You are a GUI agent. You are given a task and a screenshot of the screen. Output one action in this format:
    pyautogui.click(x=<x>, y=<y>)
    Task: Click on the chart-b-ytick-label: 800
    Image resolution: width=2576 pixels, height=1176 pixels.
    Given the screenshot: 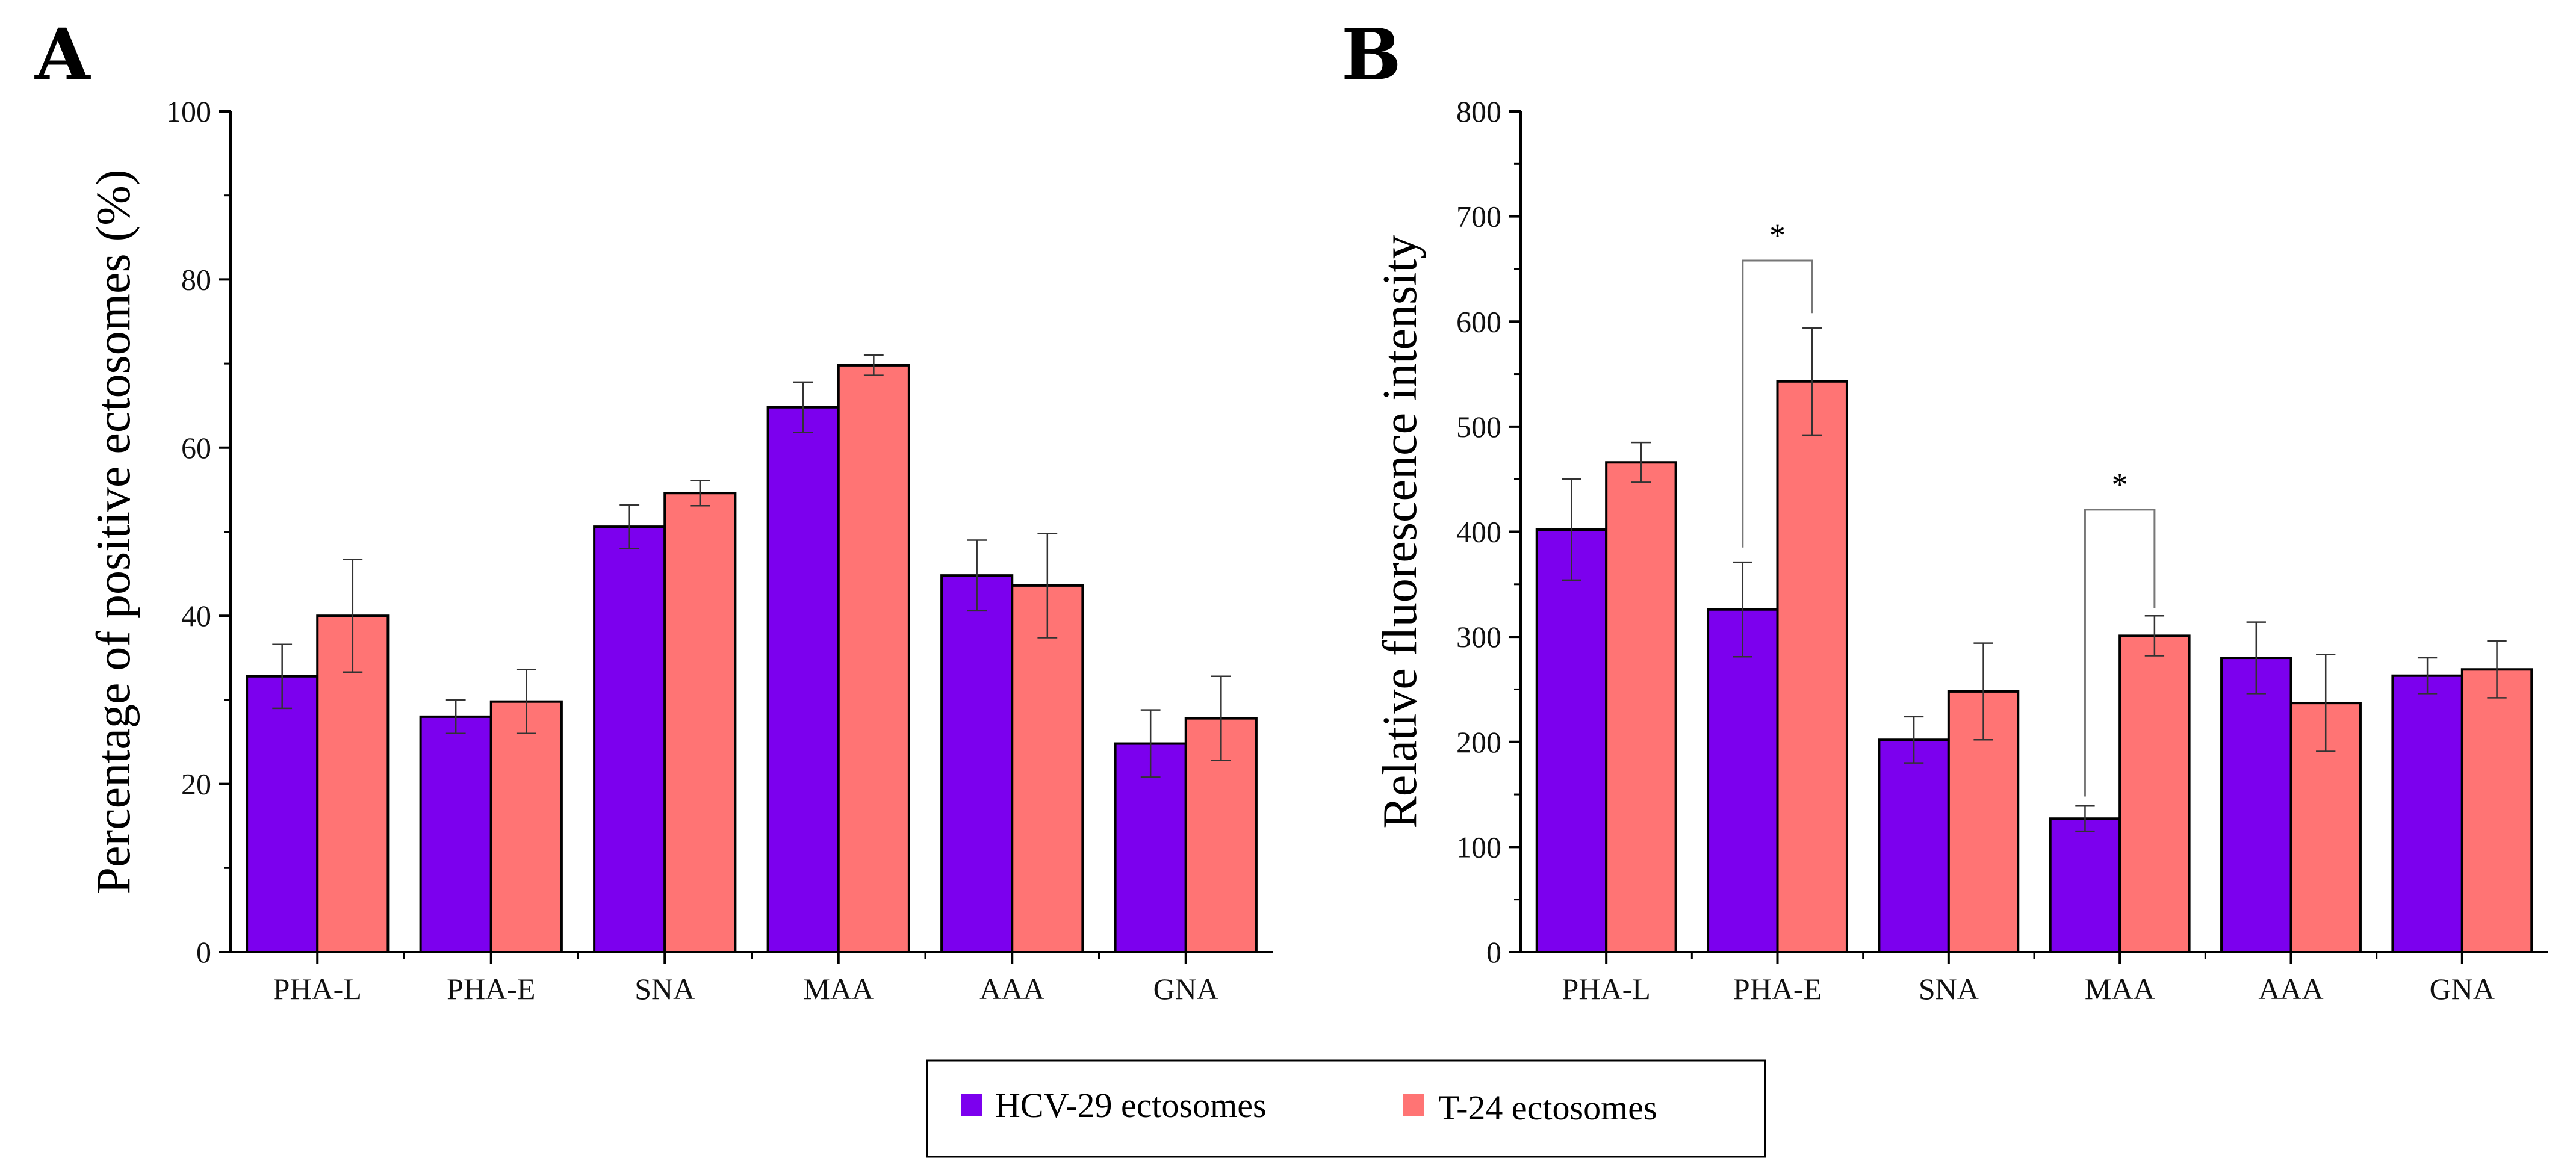 What is the action you would take?
    pyautogui.click(x=1478, y=111)
    